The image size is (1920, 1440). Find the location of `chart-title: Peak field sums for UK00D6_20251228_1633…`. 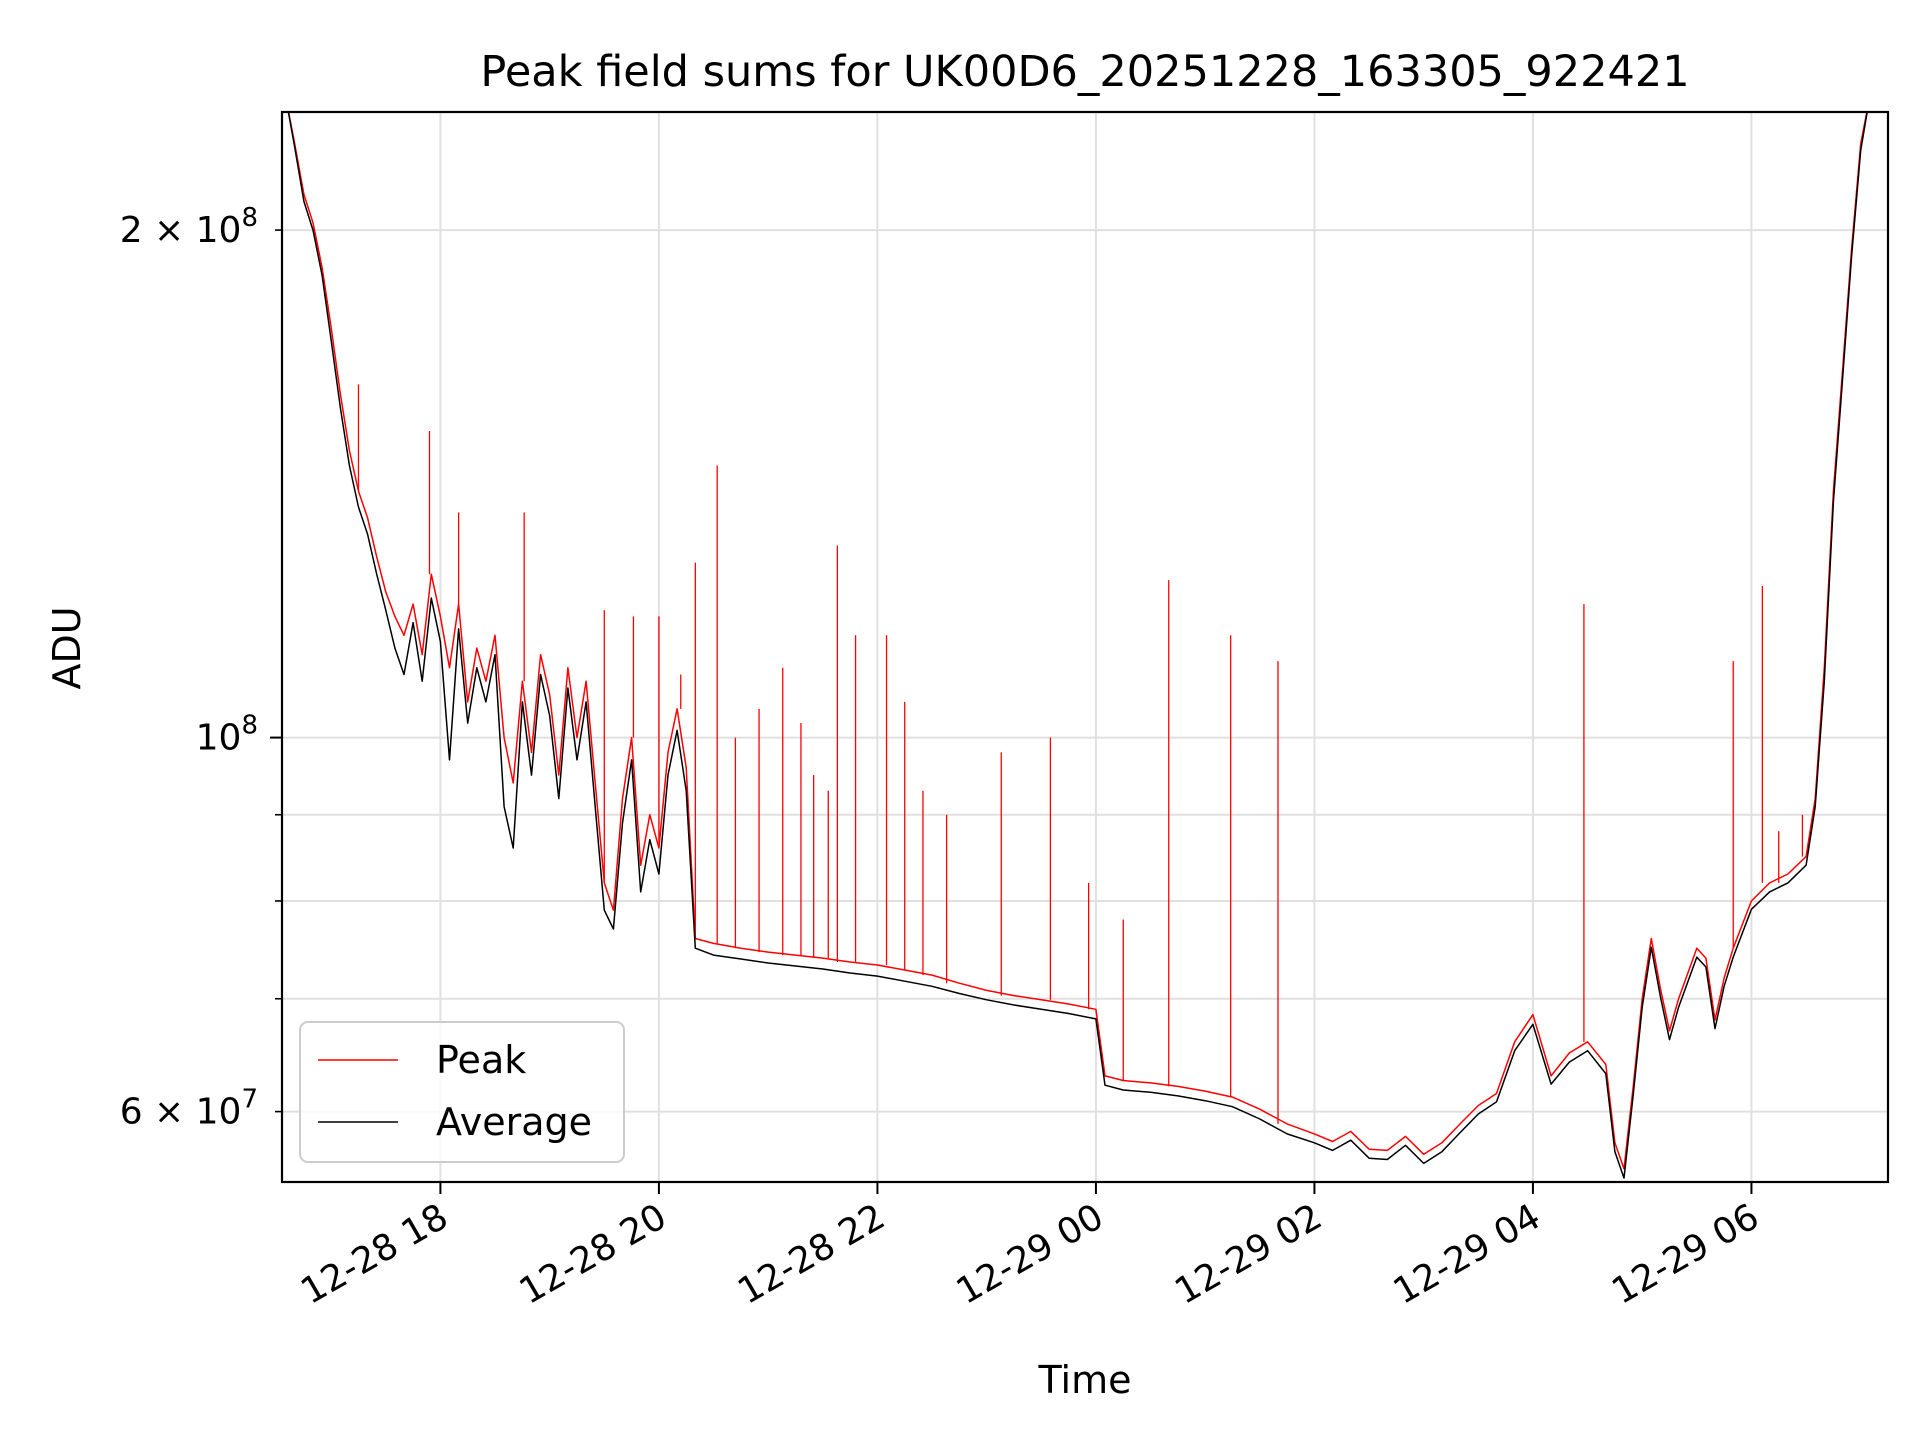

chart-title: Peak field sums for UK00D6_20251228_1633… is located at coordinates (1084, 72).